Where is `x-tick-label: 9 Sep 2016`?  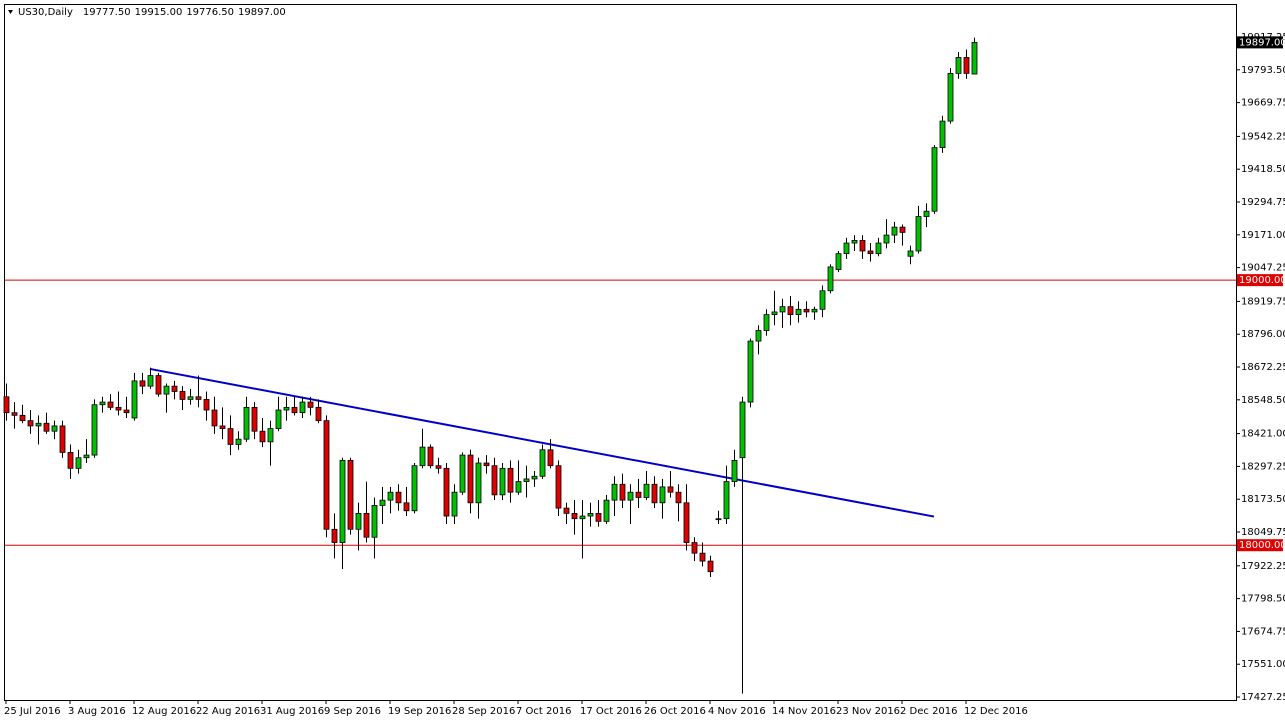 x-tick-label: 9 Sep 2016 is located at coordinates (352, 711).